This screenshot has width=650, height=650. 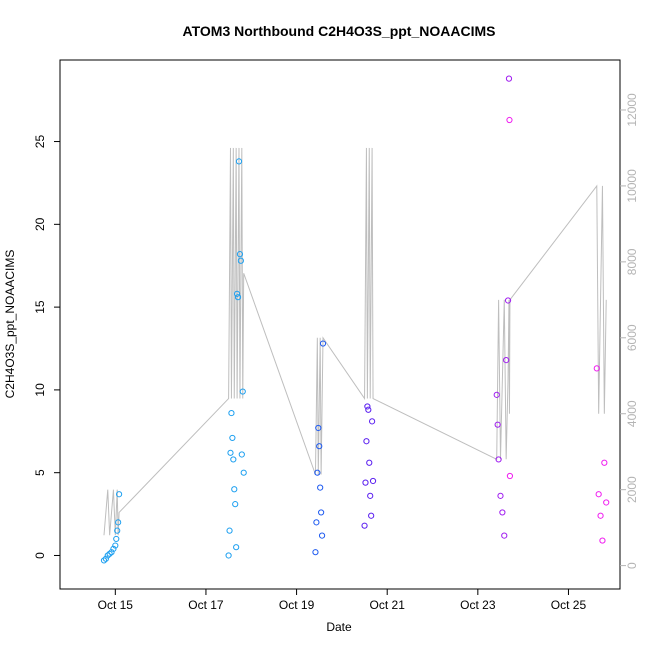 I want to click on x-tick-label: Oct 17, so click(x=206, y=605).